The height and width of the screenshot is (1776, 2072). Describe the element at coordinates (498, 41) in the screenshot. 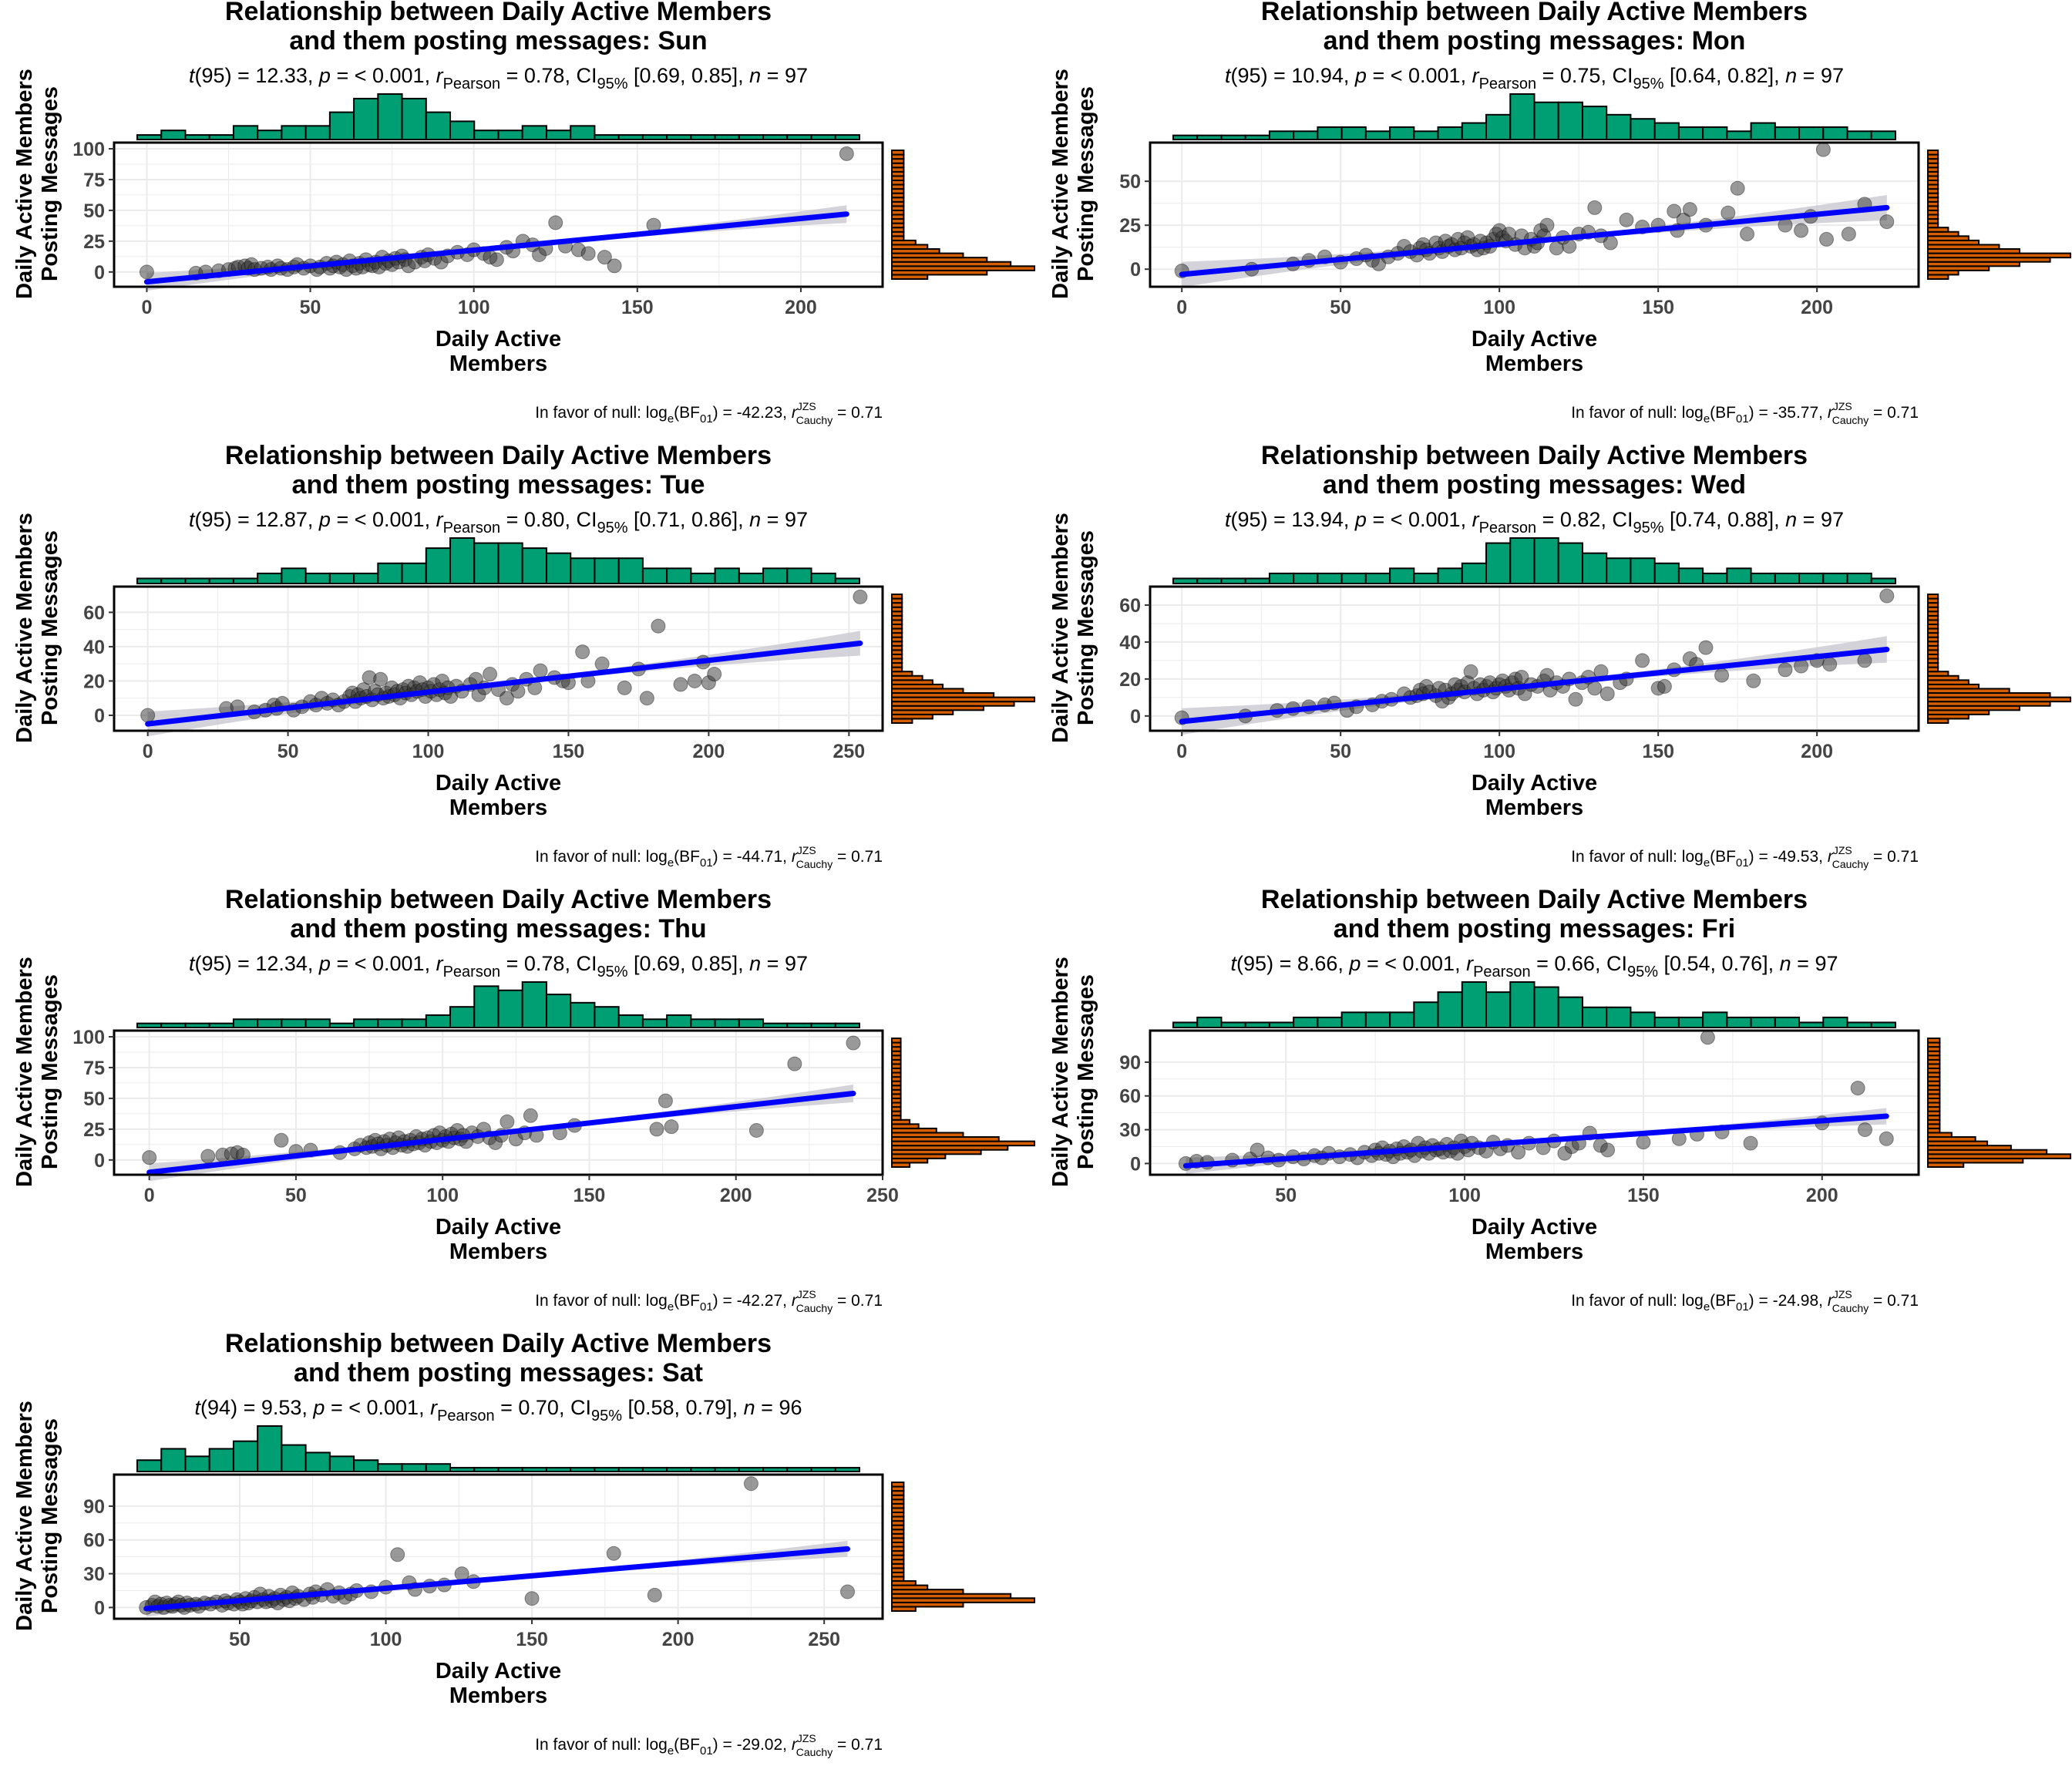

I see `chart-title-line2: and them posting messages: Sun` at that location.